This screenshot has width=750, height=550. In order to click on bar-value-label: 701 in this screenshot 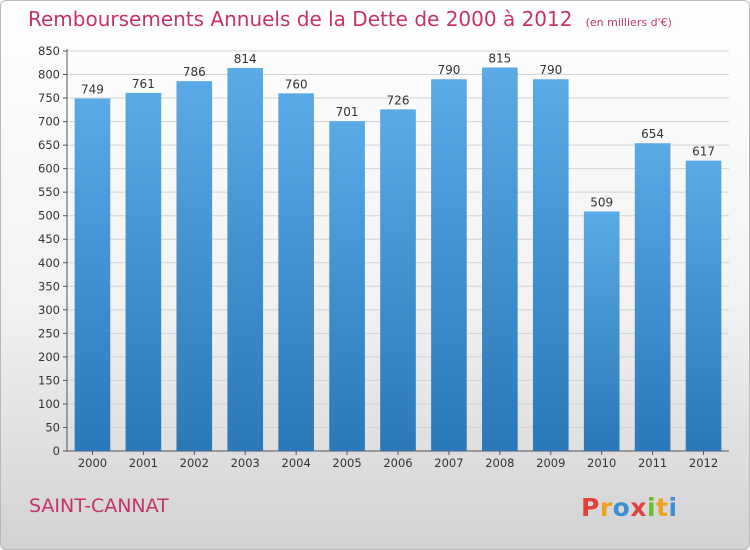, I will do `click(347, 112)`.